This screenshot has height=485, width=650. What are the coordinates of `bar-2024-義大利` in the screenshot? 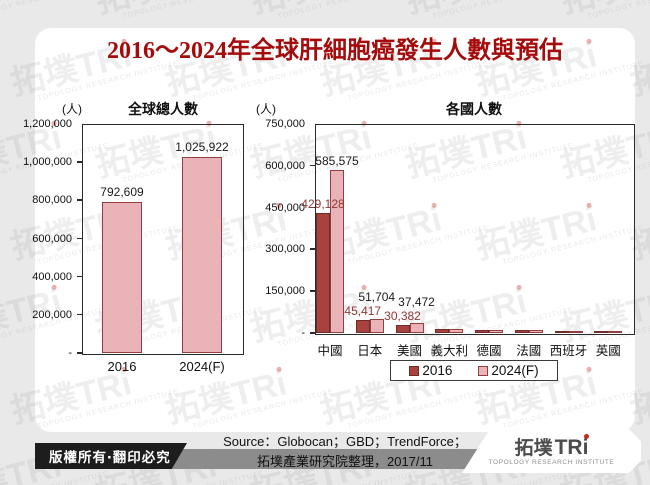 It's located at (456, 330).